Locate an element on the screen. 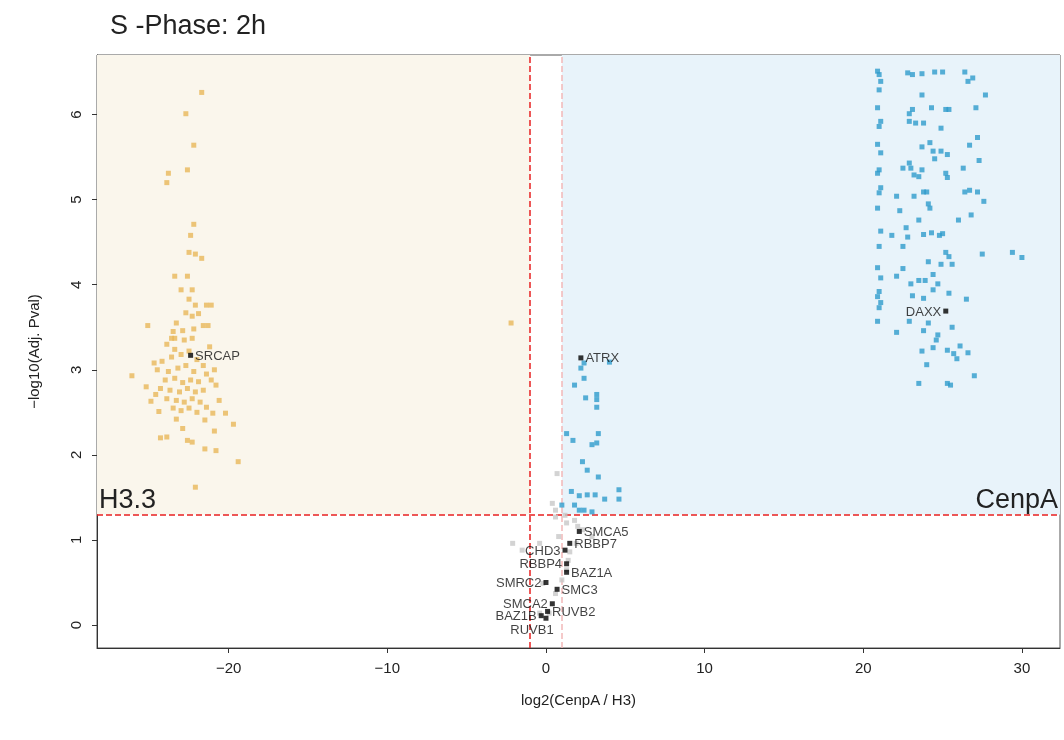 This screenshot has width=1064, height=740. annotation: SMRC2 is located at coordinates (518, 582).